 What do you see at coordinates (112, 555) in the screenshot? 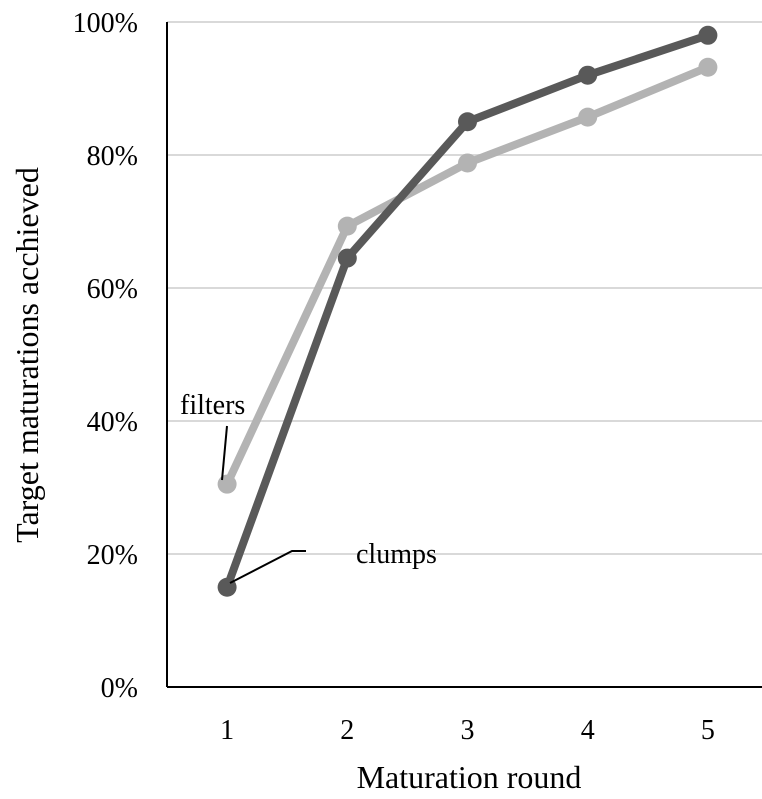
I see `y-tick-label: 20%` at bounding box center [112, 555].